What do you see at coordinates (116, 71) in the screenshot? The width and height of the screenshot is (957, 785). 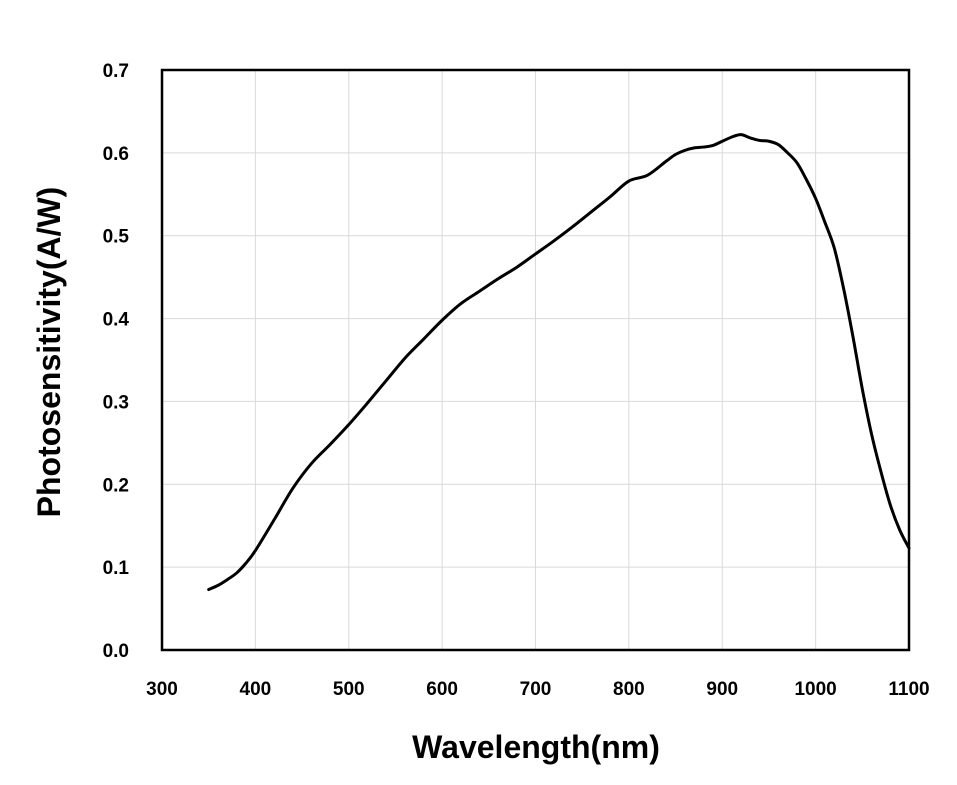 I see `y-tick-label: 0.7` at bounding box center [116, 71].